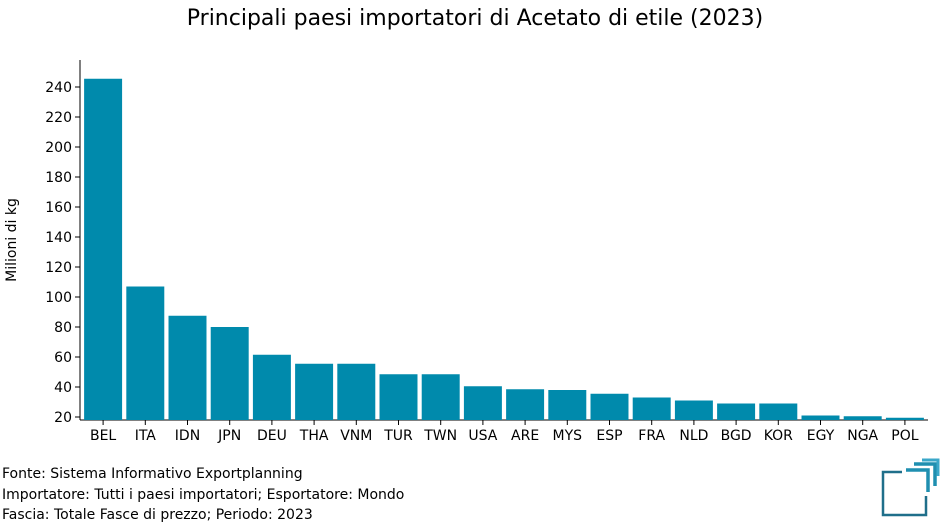  Describe the element at coordinates (693, 436) in the screenshot. I see `x-tick-label: NLD` at that location.